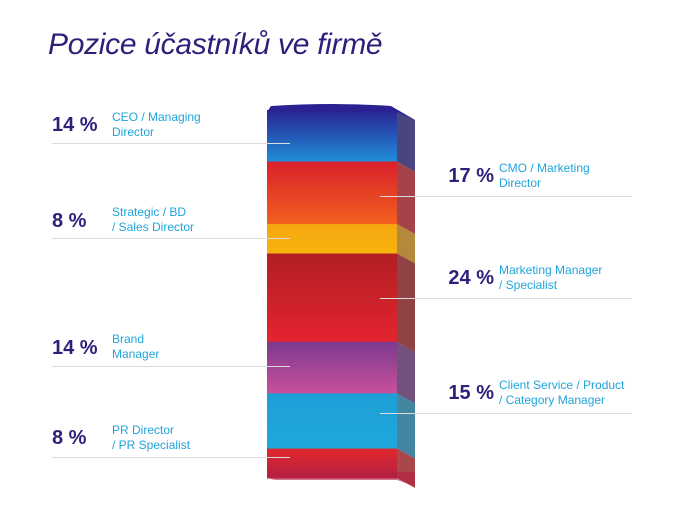 This screenshot has width=684, height=507. What do you see at coordinates (75, 125) in the screenshot?
I see `percent-label-ceo: 14 %` at bounding box center [75, 125].